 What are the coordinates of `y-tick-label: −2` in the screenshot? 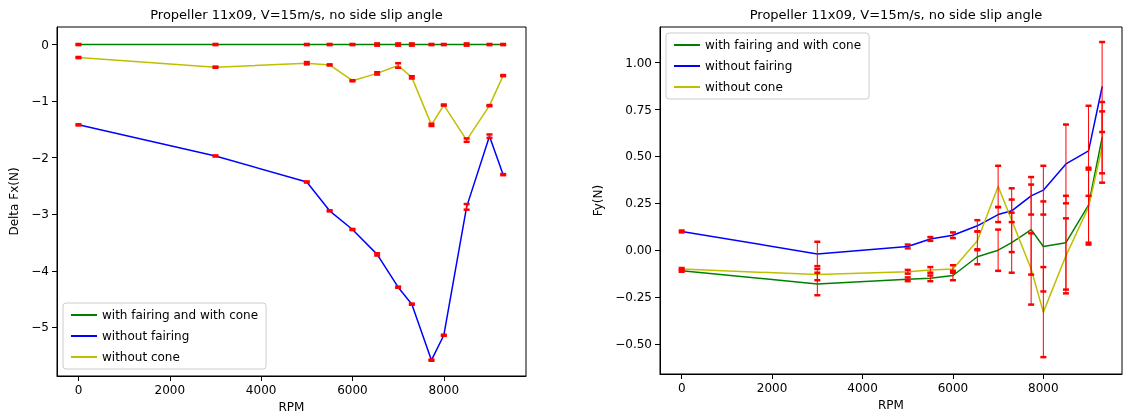 It's located at (40, 157).